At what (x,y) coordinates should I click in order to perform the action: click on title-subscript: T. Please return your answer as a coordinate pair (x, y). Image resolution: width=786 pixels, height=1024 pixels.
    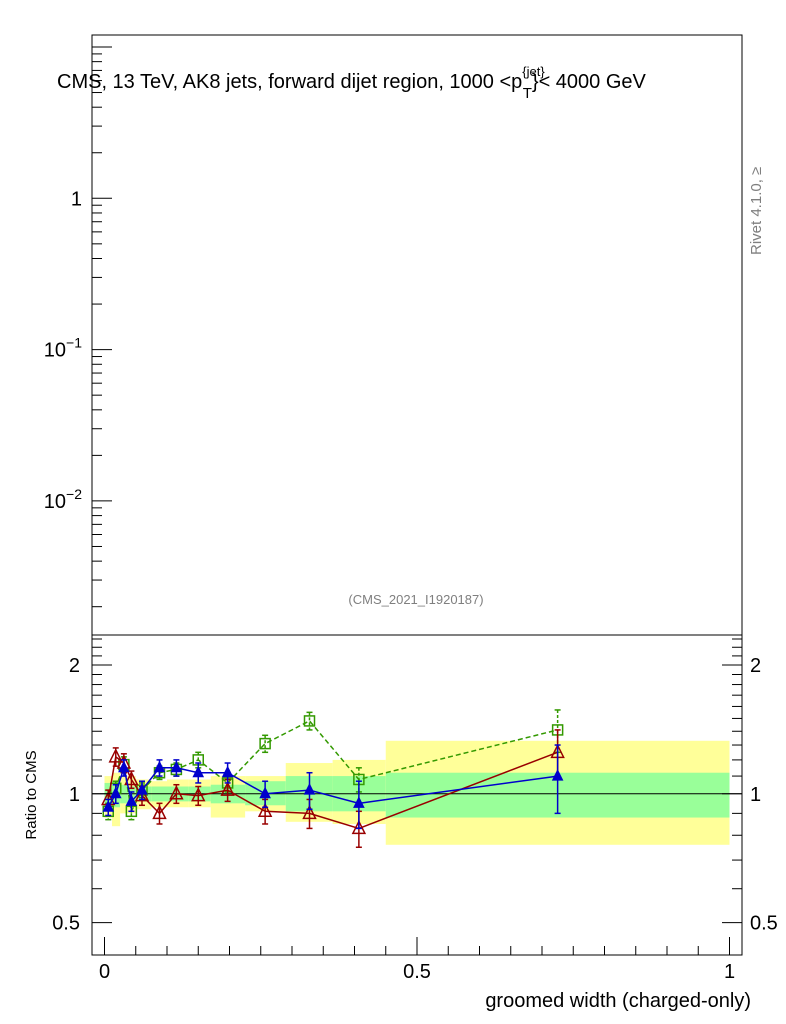
    Looking at the image, I should click on (527, 93).